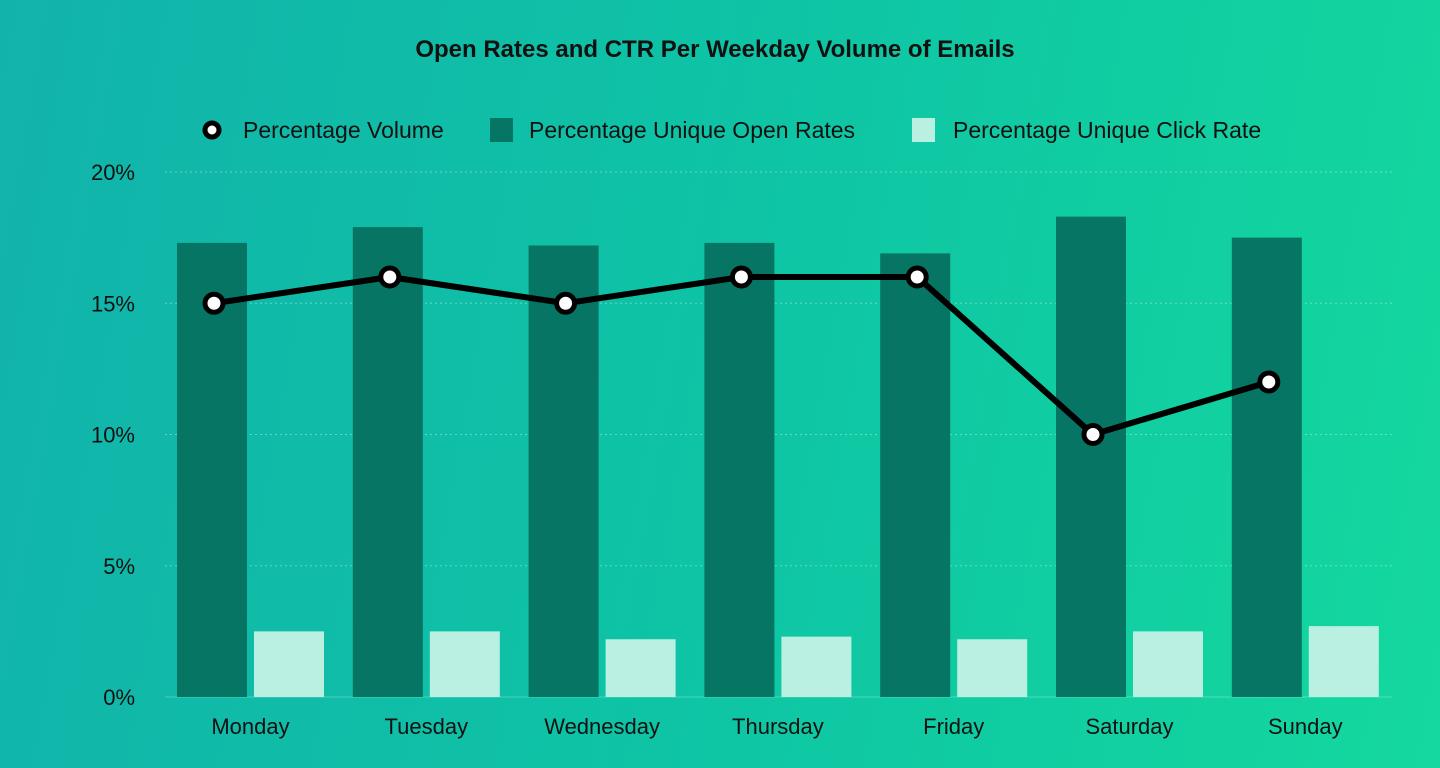 The image size is (1440, 768). Describe the element at coordinates (113, 435) in the screenshot. I see `y-tick-label: 10%` at that location.